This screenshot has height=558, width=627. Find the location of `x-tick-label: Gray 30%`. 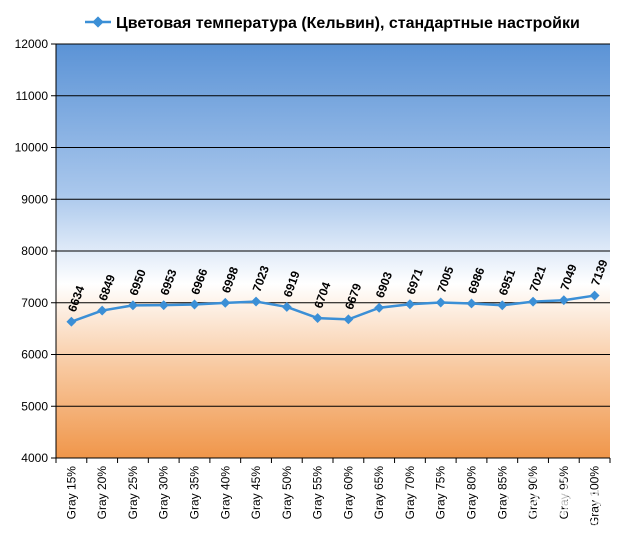

x-tick-label: Gray 30% is located at coordinates (164, 493).